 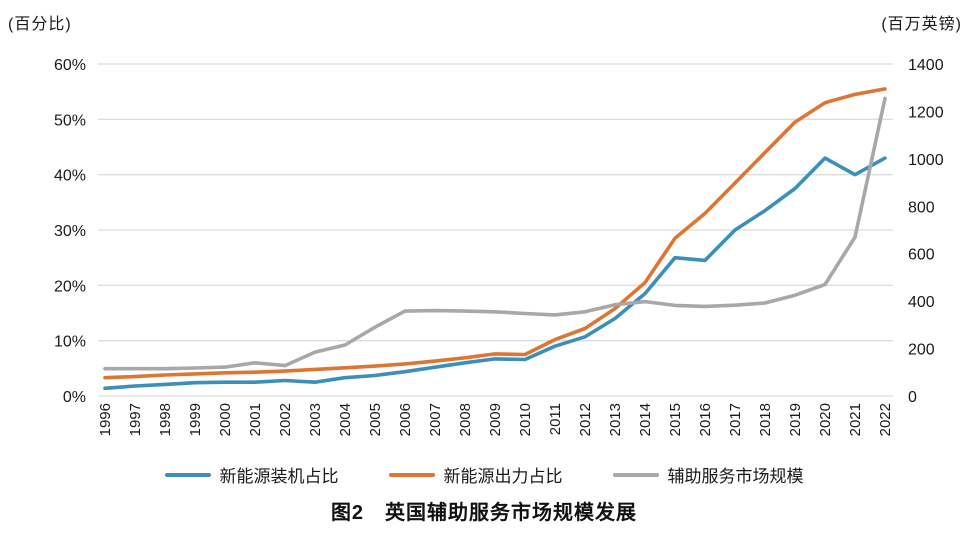 I want to click on left-axis-tick-label: 60%, so click(x=70, y=65).